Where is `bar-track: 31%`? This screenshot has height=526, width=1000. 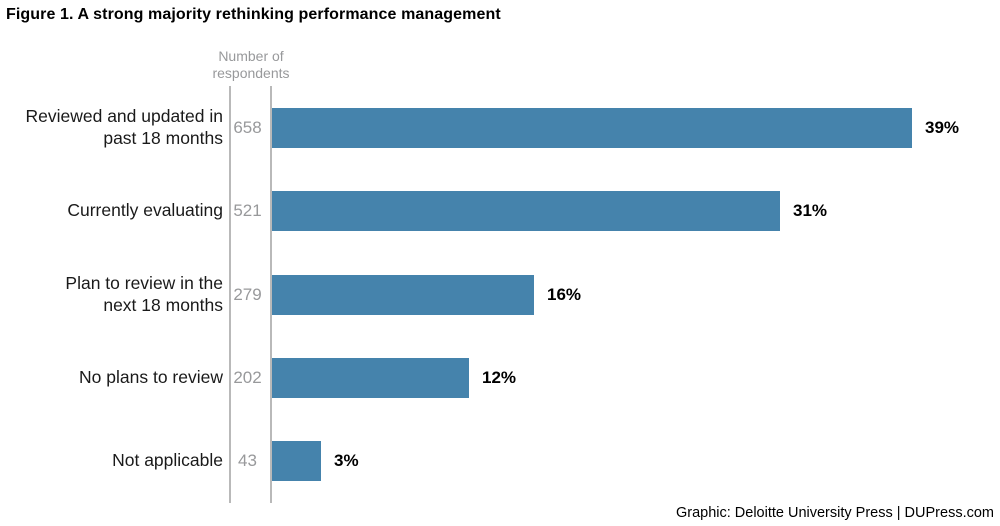
bar-track: 31% is located at coordinates (636, 211).